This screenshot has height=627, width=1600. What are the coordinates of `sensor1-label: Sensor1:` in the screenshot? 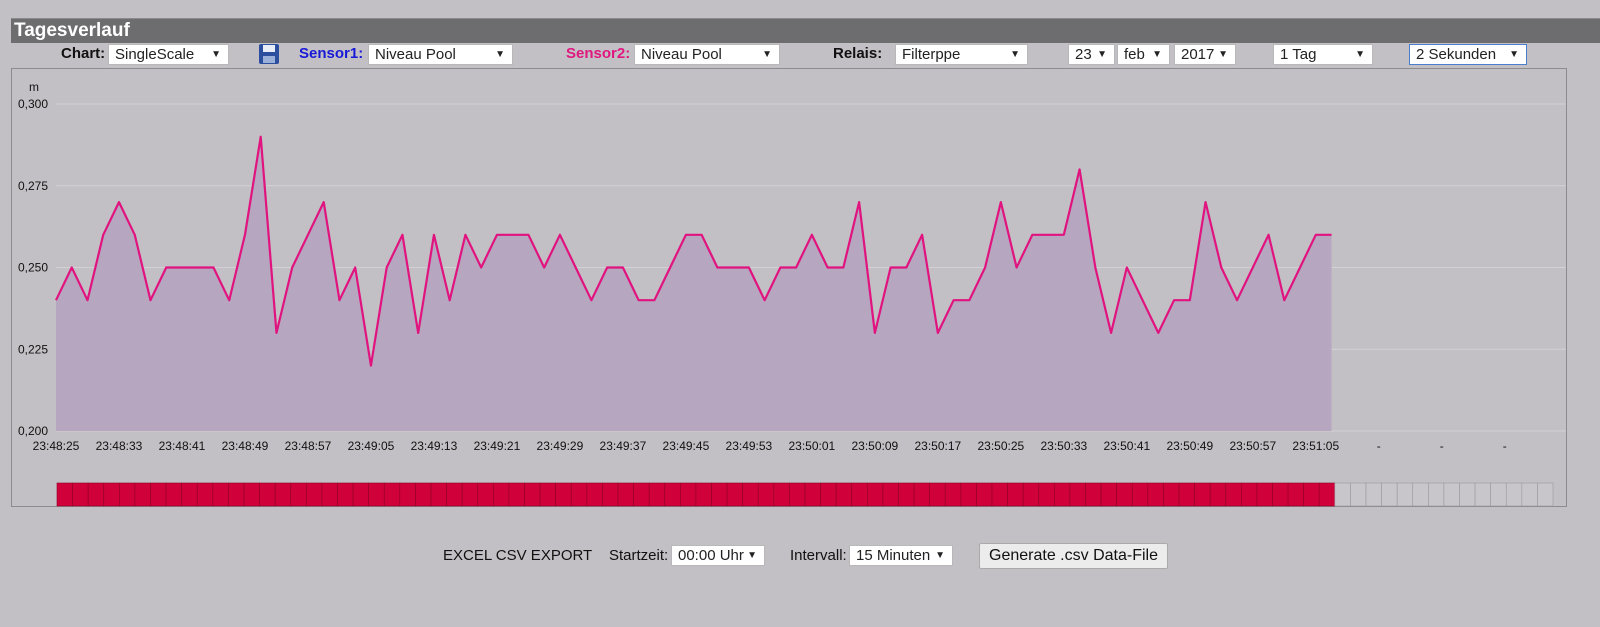 It's located at (331, 53).